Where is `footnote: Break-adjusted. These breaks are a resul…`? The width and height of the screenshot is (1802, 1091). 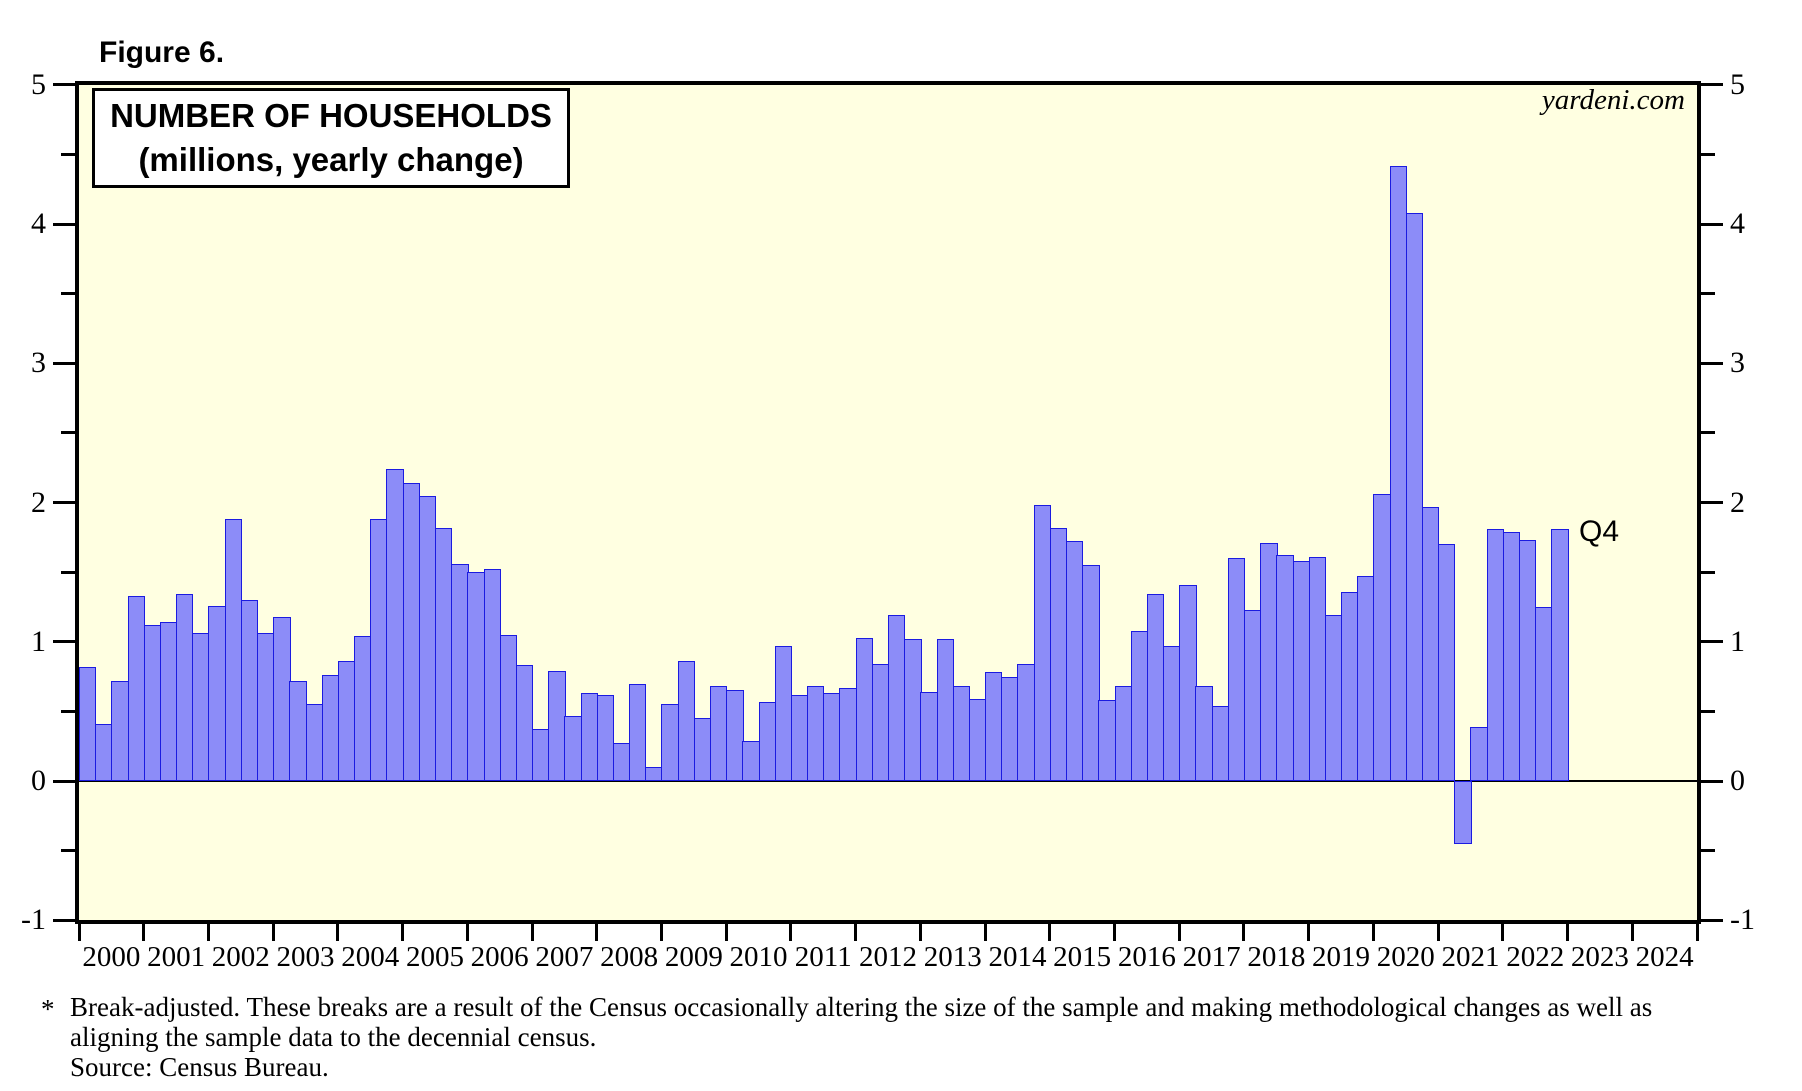
footnote: Break-adjusted. These breaks are a resul… is located at coordinates (861, 1037).